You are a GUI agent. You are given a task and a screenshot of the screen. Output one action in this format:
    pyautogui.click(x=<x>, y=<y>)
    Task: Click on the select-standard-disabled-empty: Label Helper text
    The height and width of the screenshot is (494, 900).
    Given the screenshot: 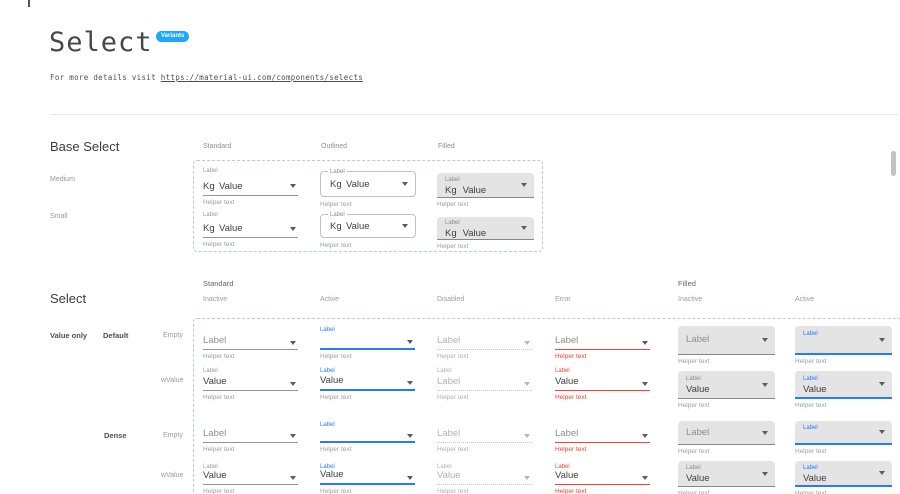 What is the action you would take?
    pyautogui.click(x=484, y=343)
    